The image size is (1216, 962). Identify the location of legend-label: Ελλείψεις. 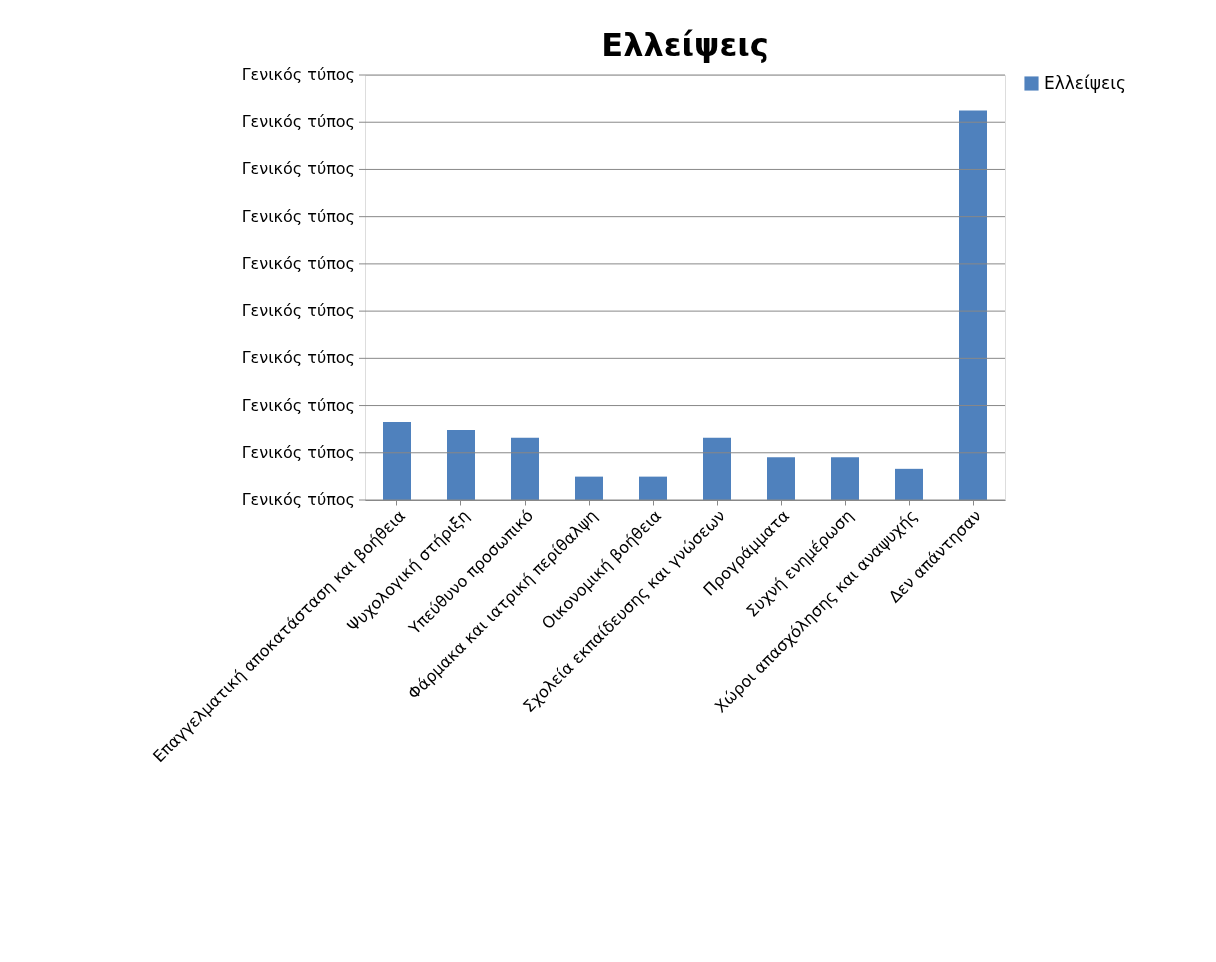
(1085, 82).